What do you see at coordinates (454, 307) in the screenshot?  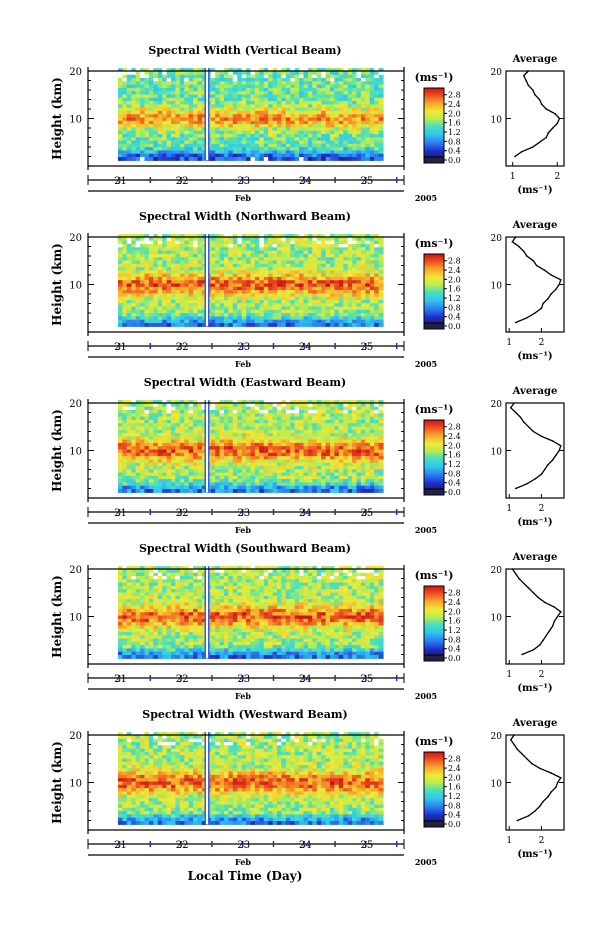 I see `colorbar-tick-label: 0.8` at bounding box center [454, 307].